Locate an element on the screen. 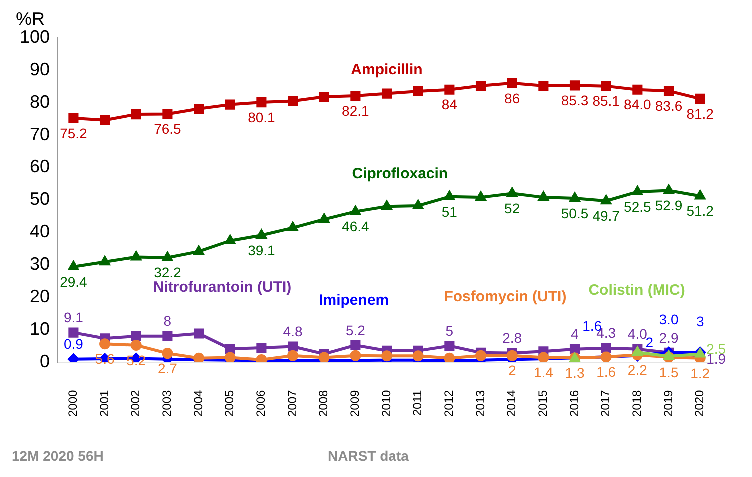 The width and height of the screenshot is (752, 477). data-label: 1.5 is located at coordinates (669, 372).